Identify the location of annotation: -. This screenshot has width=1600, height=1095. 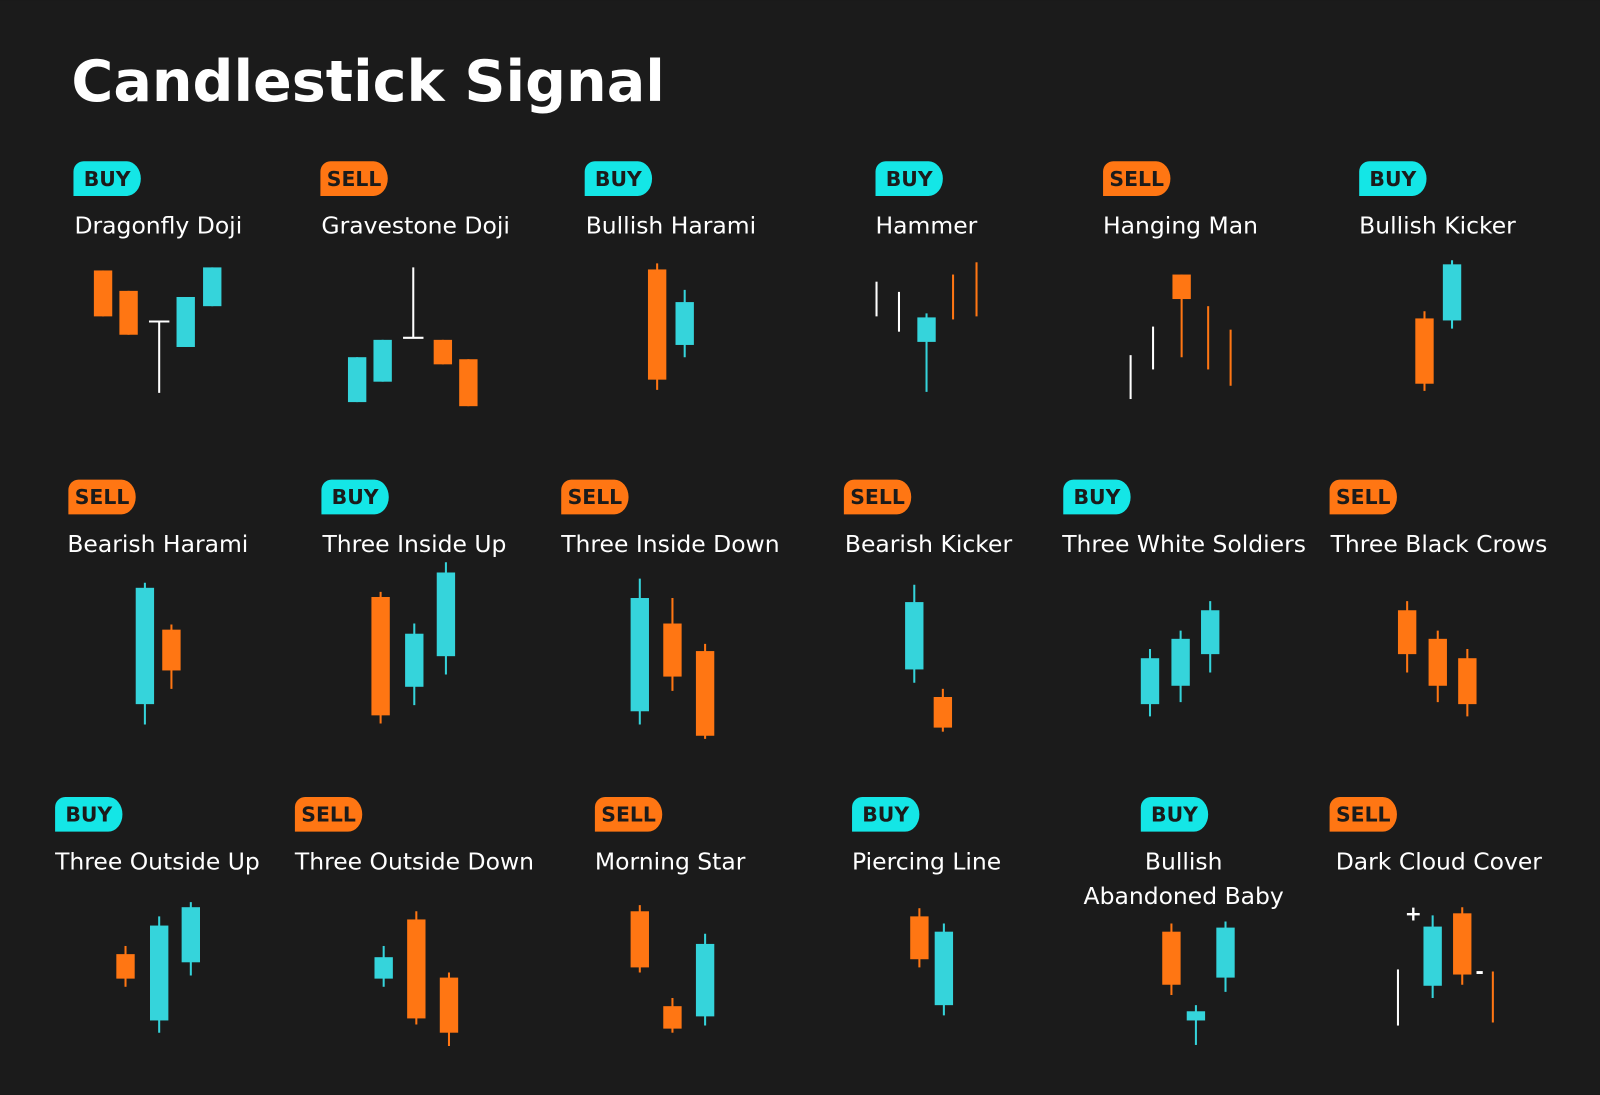
(1479, 972).